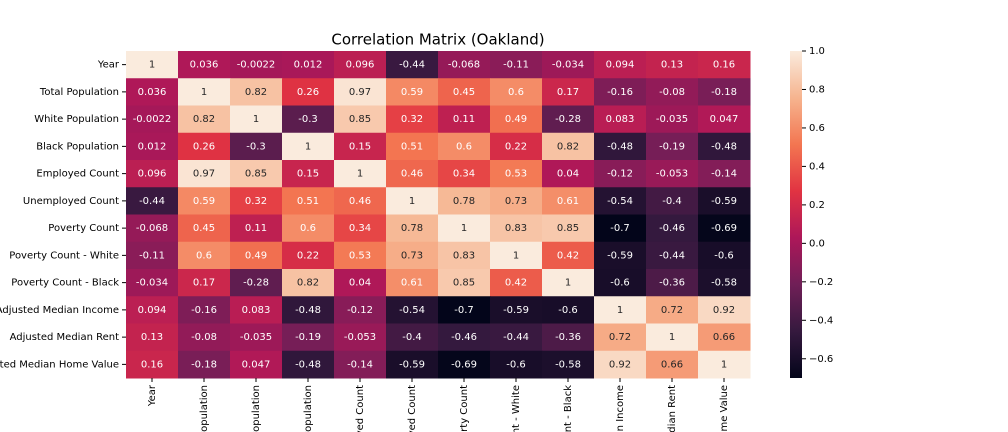  What do you see at coordinates (256, 283) in the screenshot?
I see `cell-label: -0.28` at bounding box center [256, 283].